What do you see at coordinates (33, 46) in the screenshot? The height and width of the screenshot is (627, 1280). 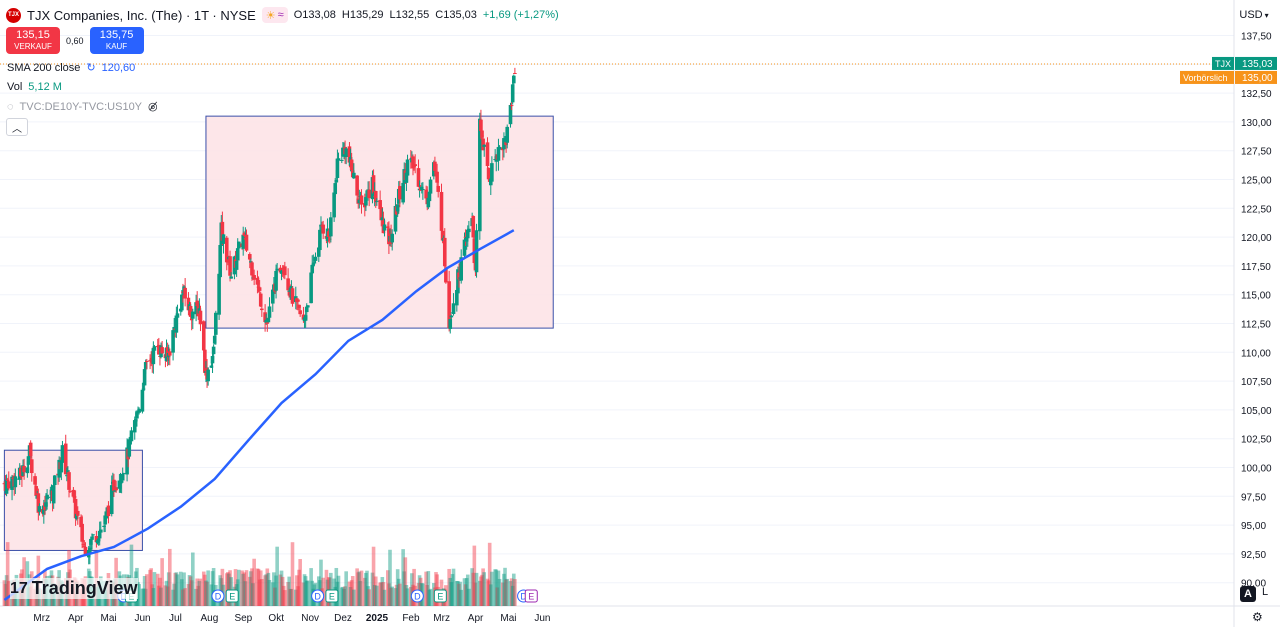 I see `sell-label: VERKAUF` at bounding box center [33, 46].